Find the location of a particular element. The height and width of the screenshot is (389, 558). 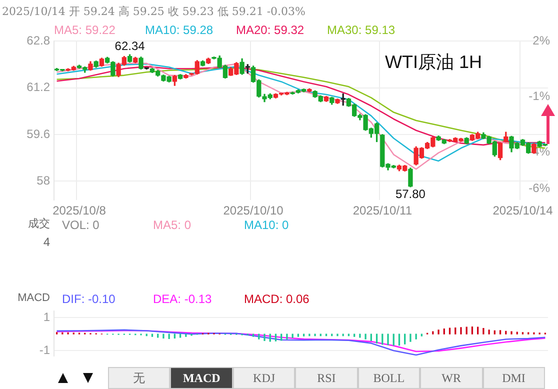

text: VOL: 0 is located at coordinates (81, 225).